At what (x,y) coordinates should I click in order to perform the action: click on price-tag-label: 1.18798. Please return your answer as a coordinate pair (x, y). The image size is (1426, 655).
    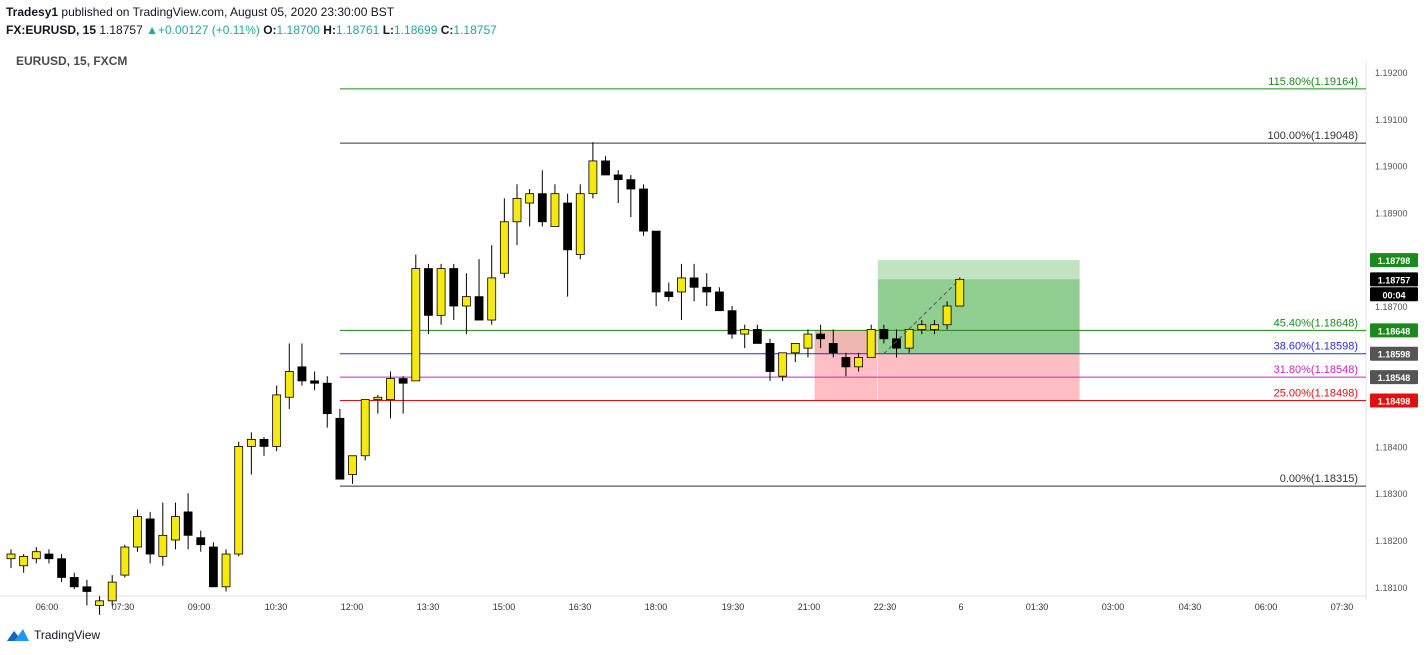
    Looking at the image, I should click on (1394, 261).